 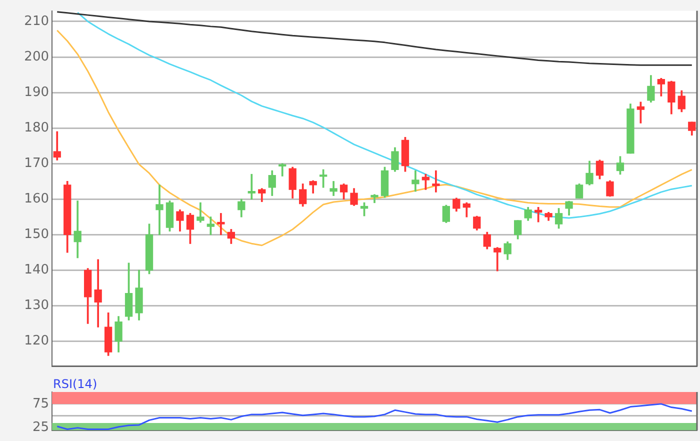 What do you see at coordinates (36, 234) in the screenshot?
I see `y-tick-label: 150` at bounding box center [36, 234].